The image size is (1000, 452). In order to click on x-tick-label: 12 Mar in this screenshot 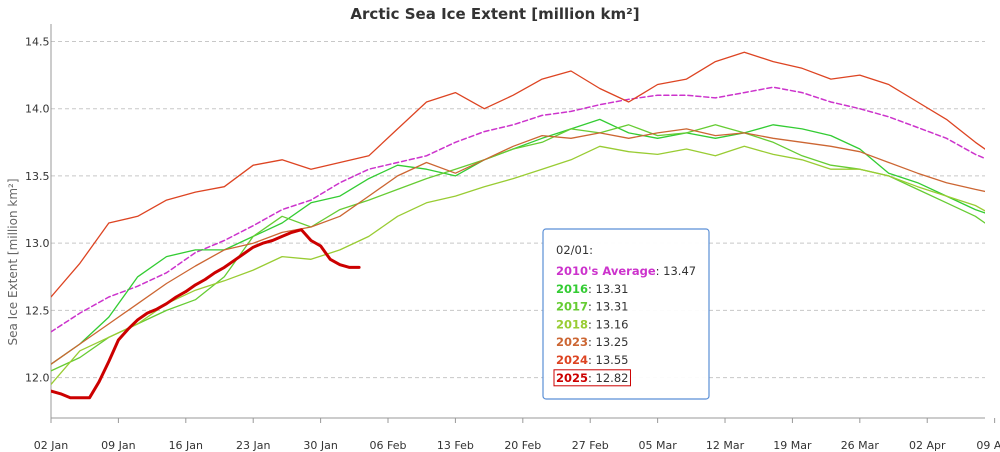, I will do `click(725, 445)`.